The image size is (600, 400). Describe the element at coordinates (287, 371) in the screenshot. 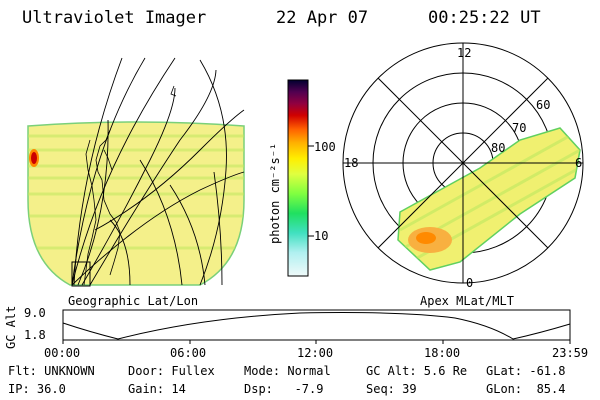

I see `mode-info: Mode: Normal` at that location.